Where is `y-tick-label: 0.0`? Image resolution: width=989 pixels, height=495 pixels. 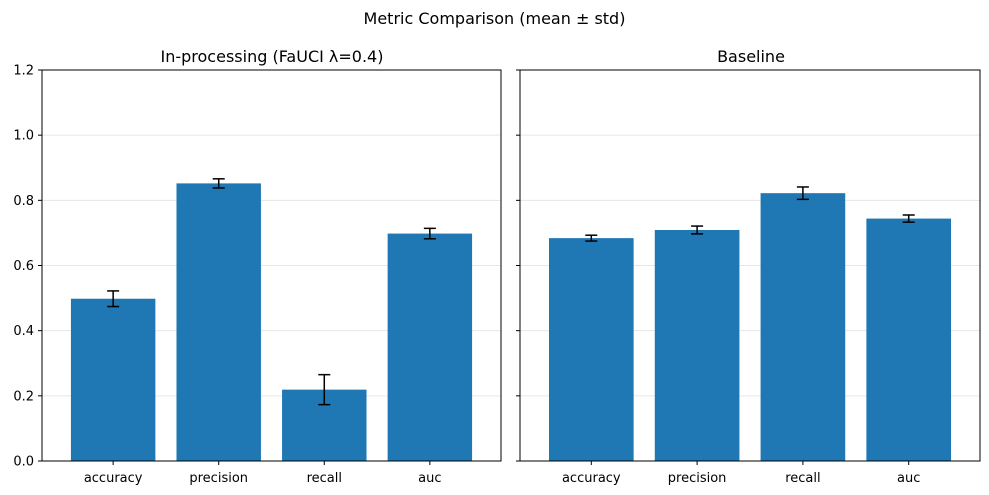 y-tick-label: 0.0 is located at coordinates (23, 462).